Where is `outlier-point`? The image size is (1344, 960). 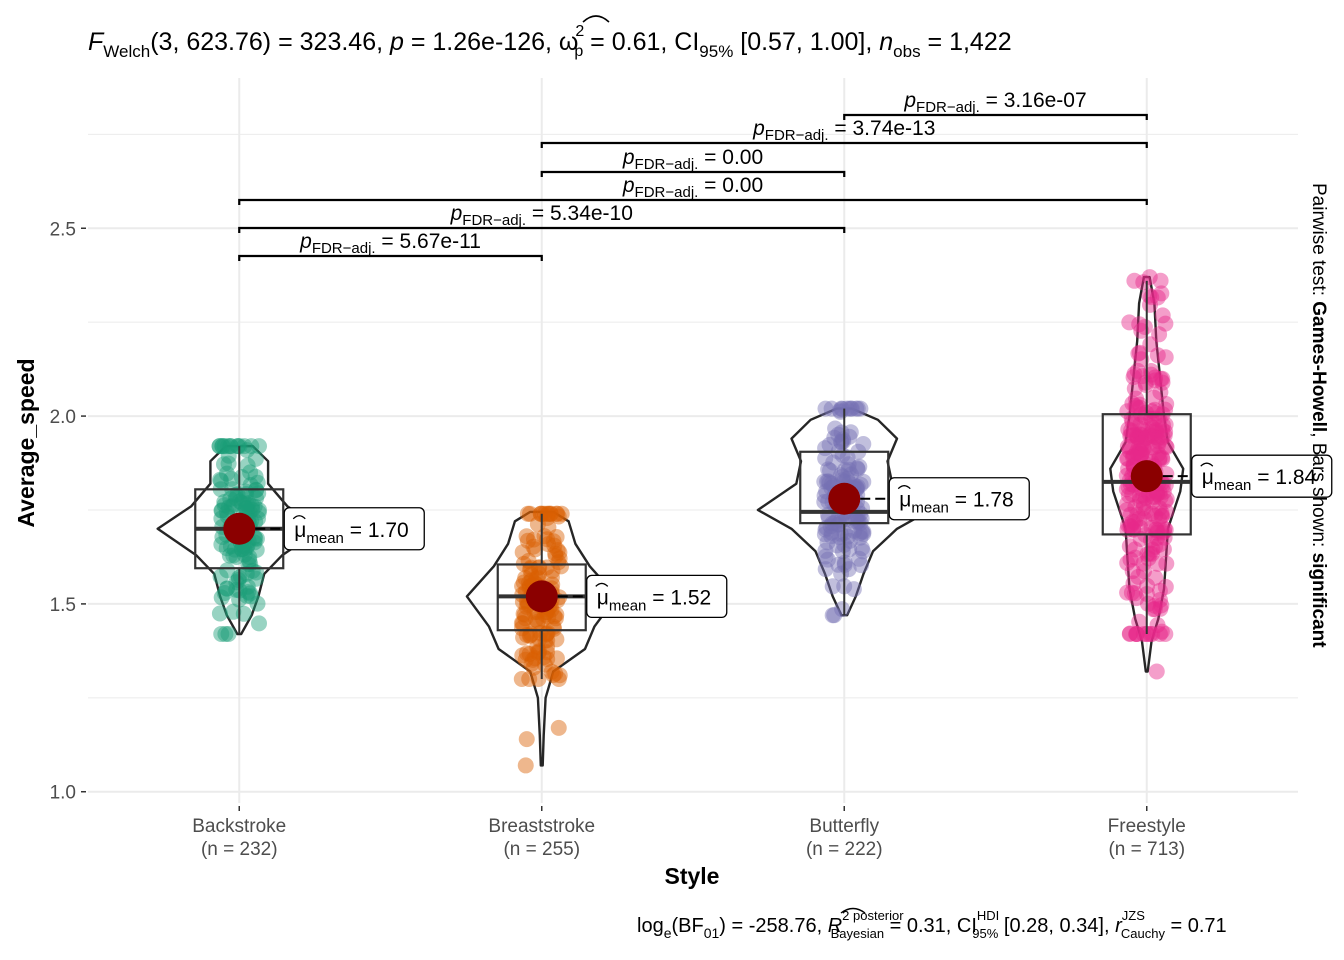 outlier-point is located at coordinates (834, 615).